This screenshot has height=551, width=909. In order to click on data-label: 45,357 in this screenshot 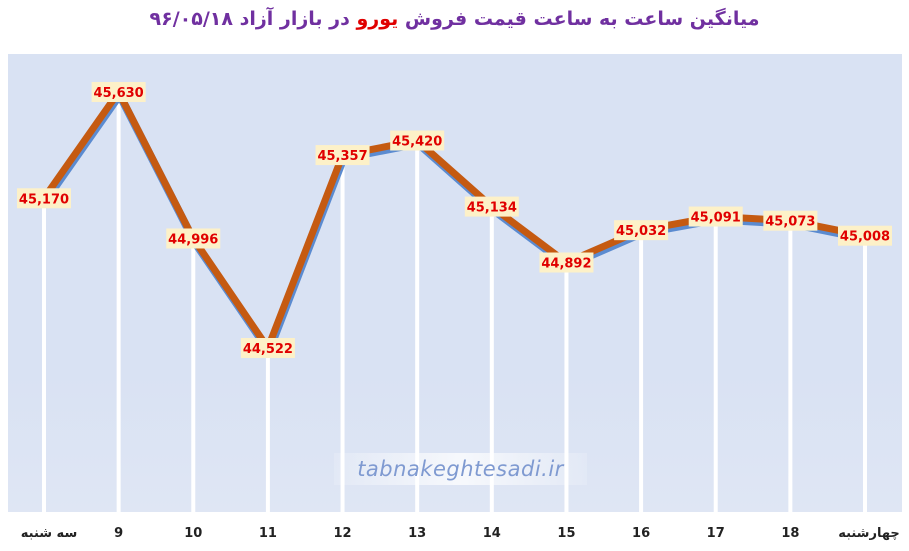, I will do `click(342, 155)`.